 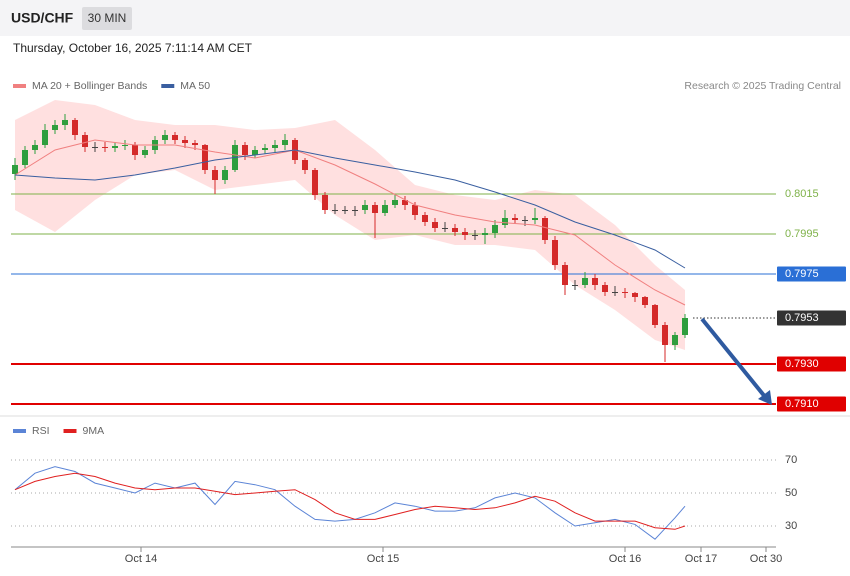 I want to click on interval-badge, so click(x=107, y=18).